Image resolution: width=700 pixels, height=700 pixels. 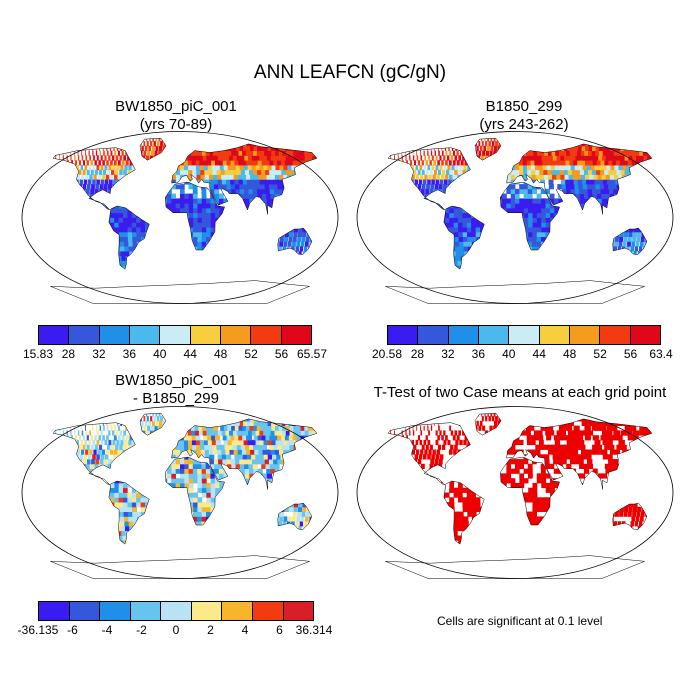 What do you see at coordinates (176, 106) in the screenshot?
I see `panel-tl-title-line1: BW1850_piC_001` at bounding box center [176, 106].